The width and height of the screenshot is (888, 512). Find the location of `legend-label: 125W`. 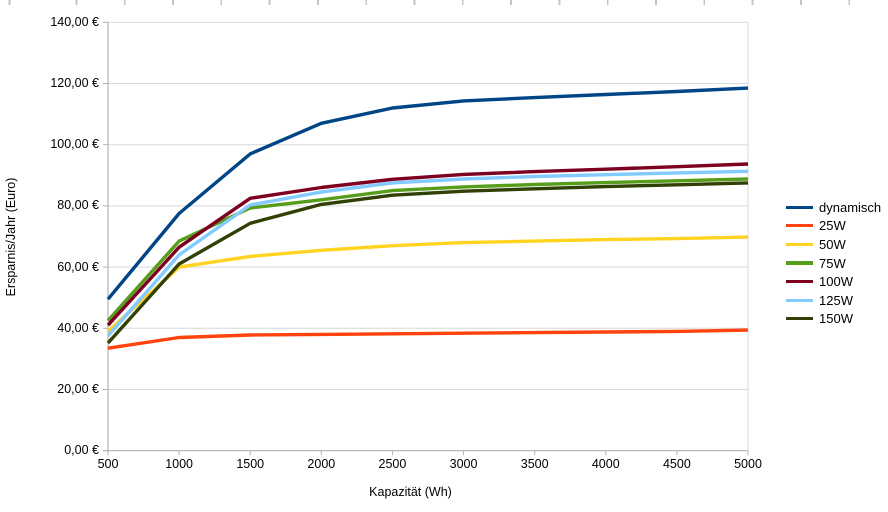

legend-label: 125W is located at coordinates (836, 300).